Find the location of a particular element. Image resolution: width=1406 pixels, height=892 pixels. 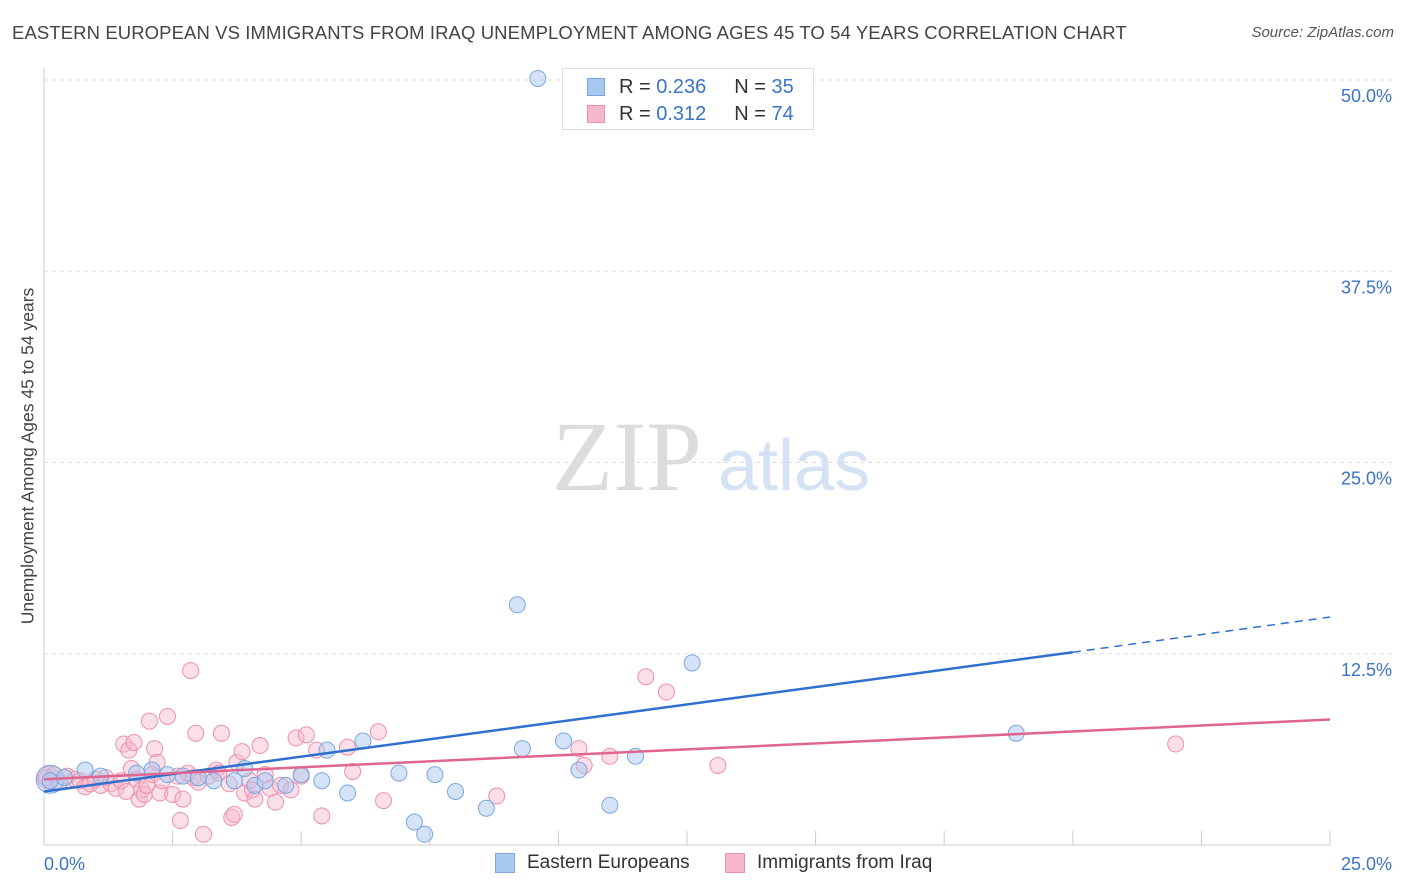

x-tick-label: 25.0% is located at coordinates (1366, 864).